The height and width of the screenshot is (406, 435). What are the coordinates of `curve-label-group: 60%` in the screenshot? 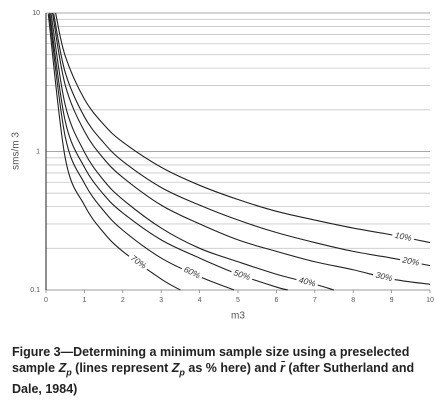 It's located at (191, 273).